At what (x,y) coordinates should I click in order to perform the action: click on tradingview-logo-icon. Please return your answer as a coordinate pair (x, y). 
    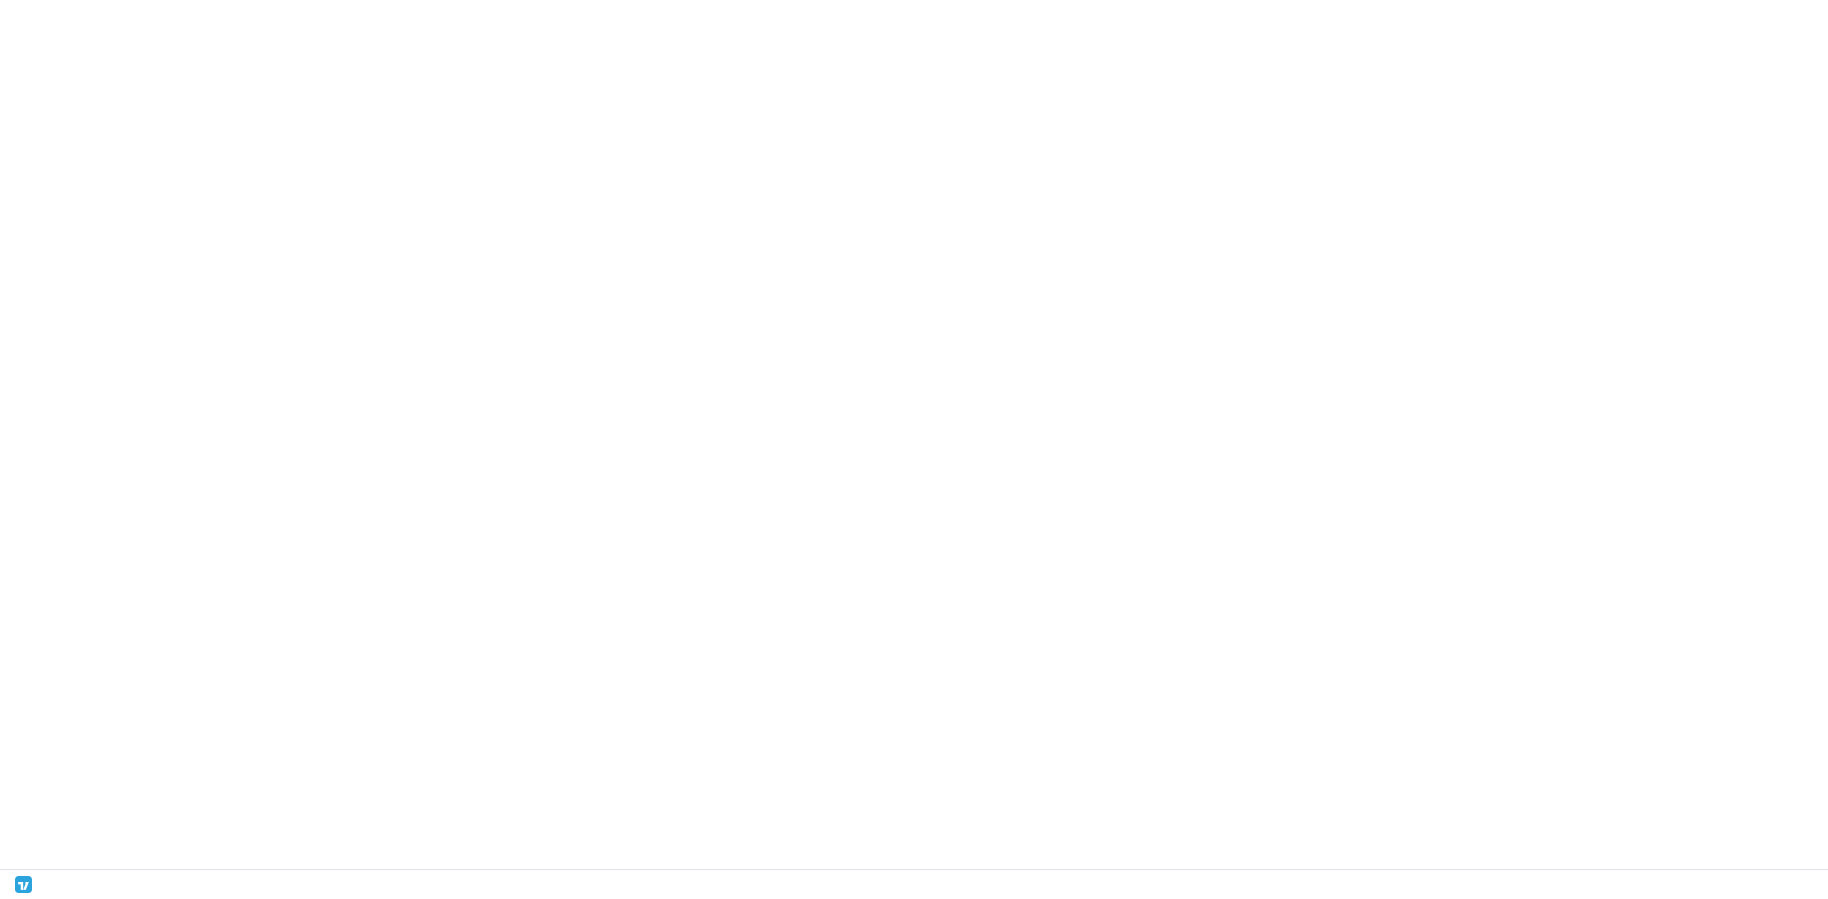
    Looking at the image, I should click on (23, 884).